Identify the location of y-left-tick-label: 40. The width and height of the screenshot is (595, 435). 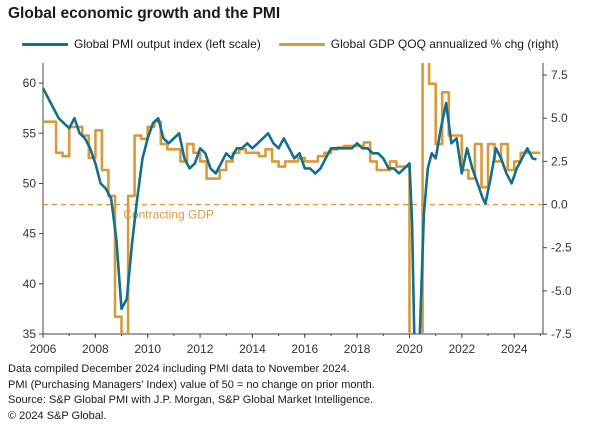
(30, 284).